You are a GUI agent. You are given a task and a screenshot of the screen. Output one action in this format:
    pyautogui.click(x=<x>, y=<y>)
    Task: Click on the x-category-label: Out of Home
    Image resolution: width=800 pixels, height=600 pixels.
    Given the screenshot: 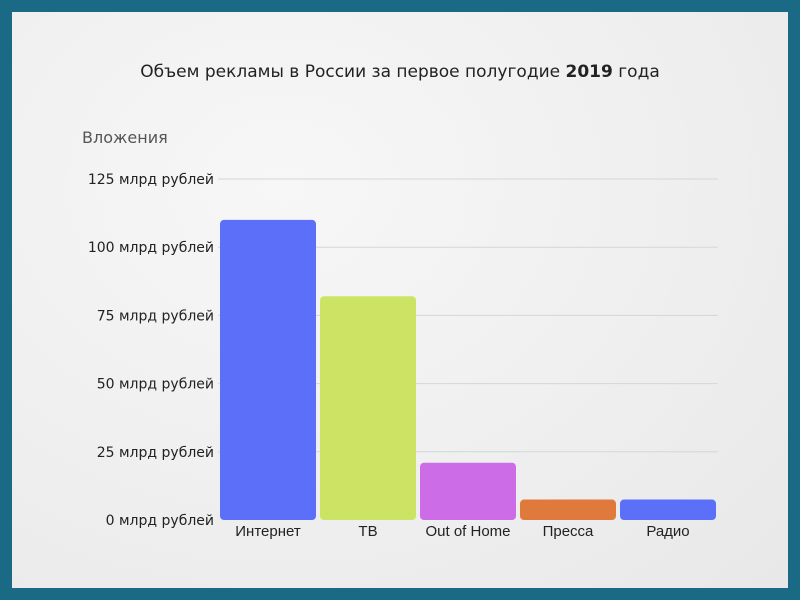 What is the action you would take?
    pyautogui.click(x=467, y=531)
    